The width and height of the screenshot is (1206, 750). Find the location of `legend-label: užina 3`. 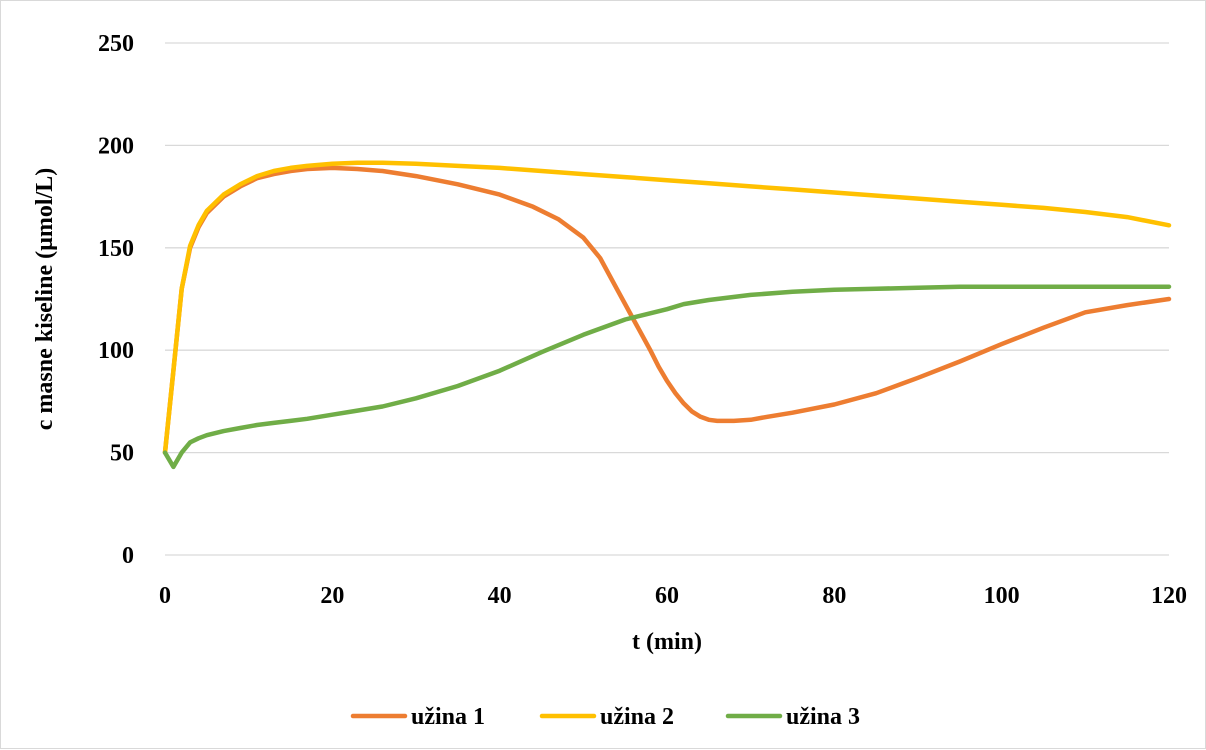

legend-label: užina 3 is located at coordinates (823, 717).